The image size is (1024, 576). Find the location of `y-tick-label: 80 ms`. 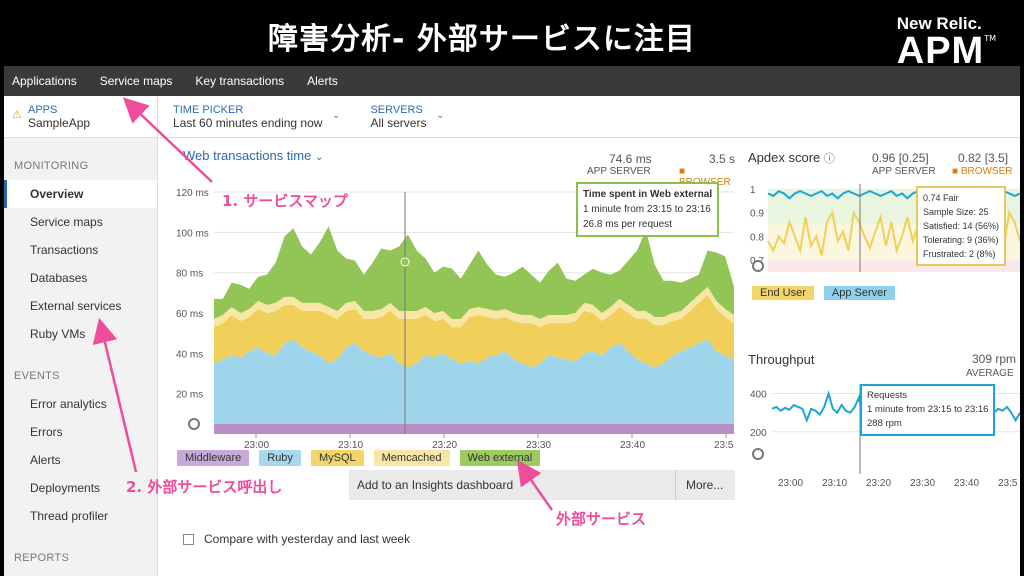

y-tick-label: 80 ms is located at coordinates (189, 274).